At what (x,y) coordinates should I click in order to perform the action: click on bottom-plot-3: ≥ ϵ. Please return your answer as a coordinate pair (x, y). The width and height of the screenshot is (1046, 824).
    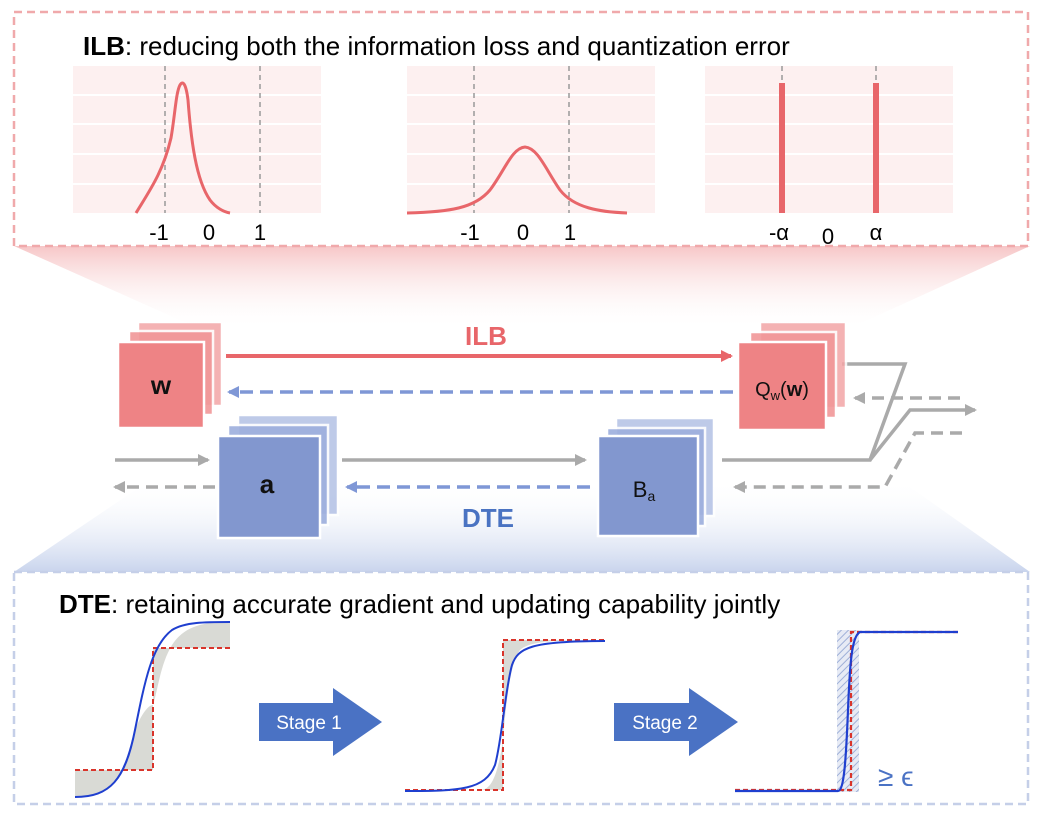
    Looking at the image, I should click on (846, 711).